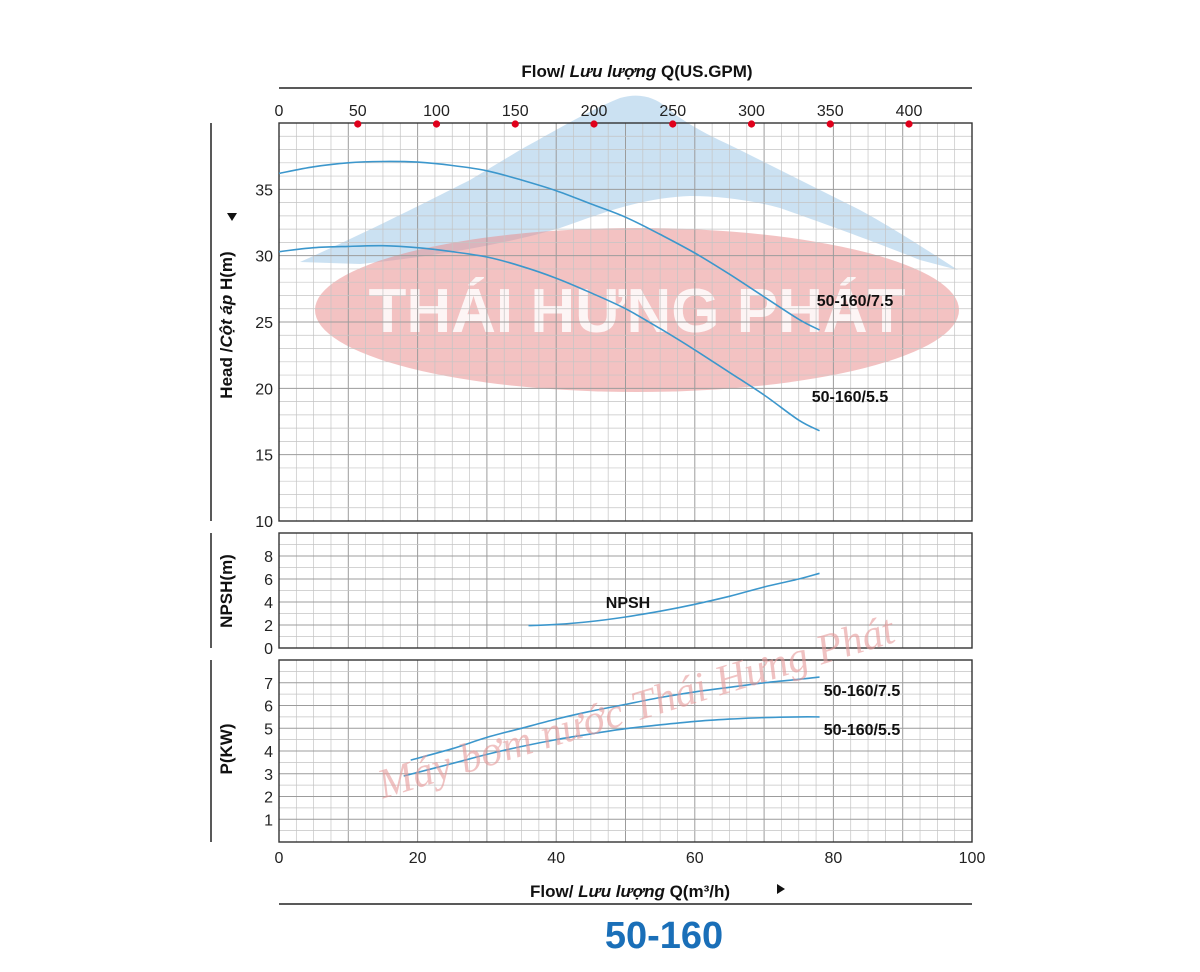 This screenshot has width=1200, height=972. What do you see at coordinates (636, 311) in the screenshot?
I see `watermark-brand: THÁI HƯNG PHÁT` at bounding box center [636, 311].